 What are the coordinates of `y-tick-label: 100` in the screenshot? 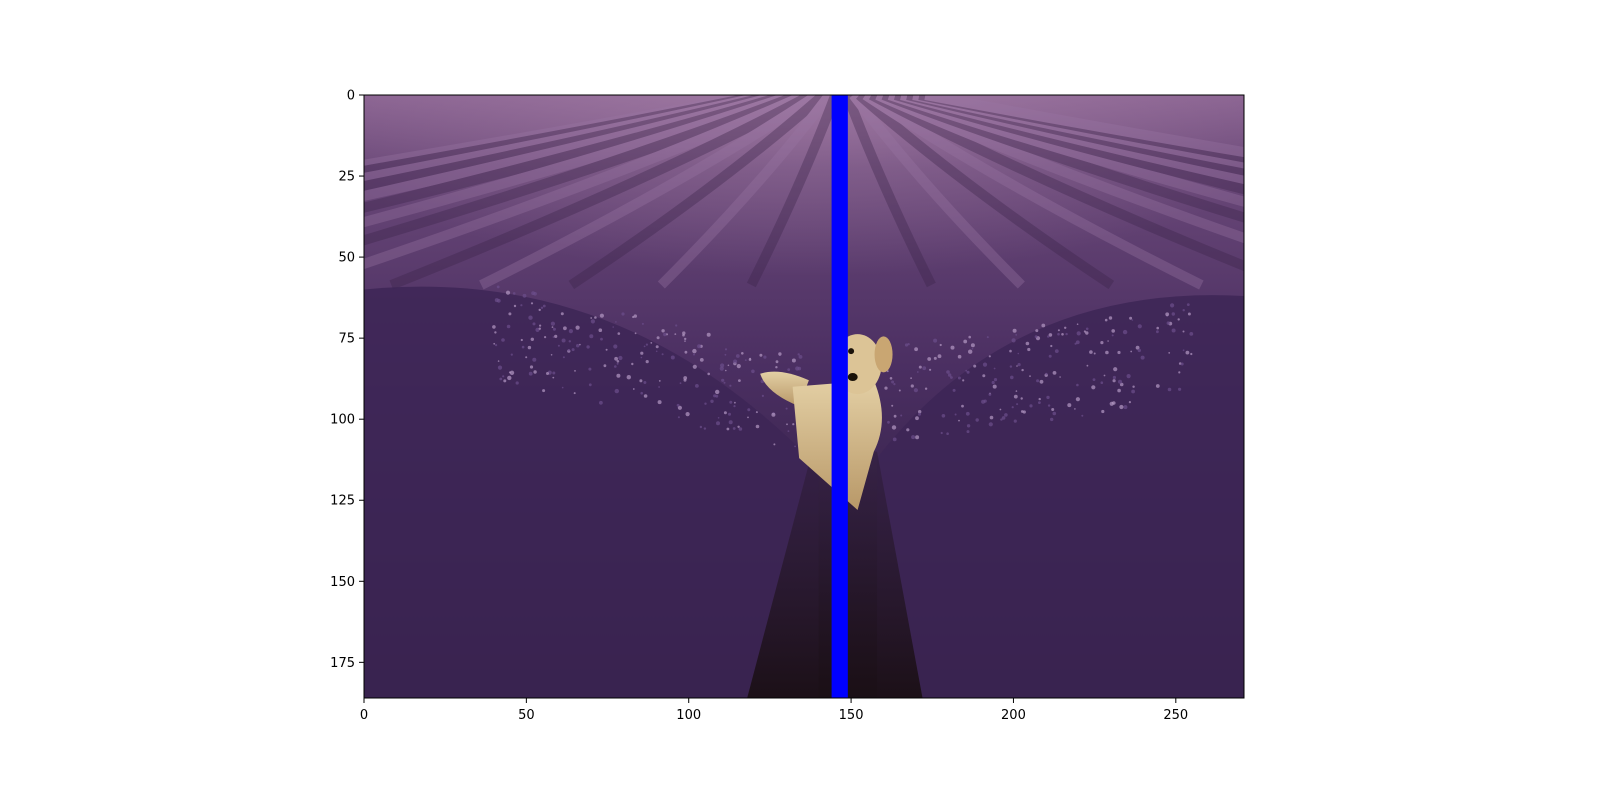 It's located at (342, 420).